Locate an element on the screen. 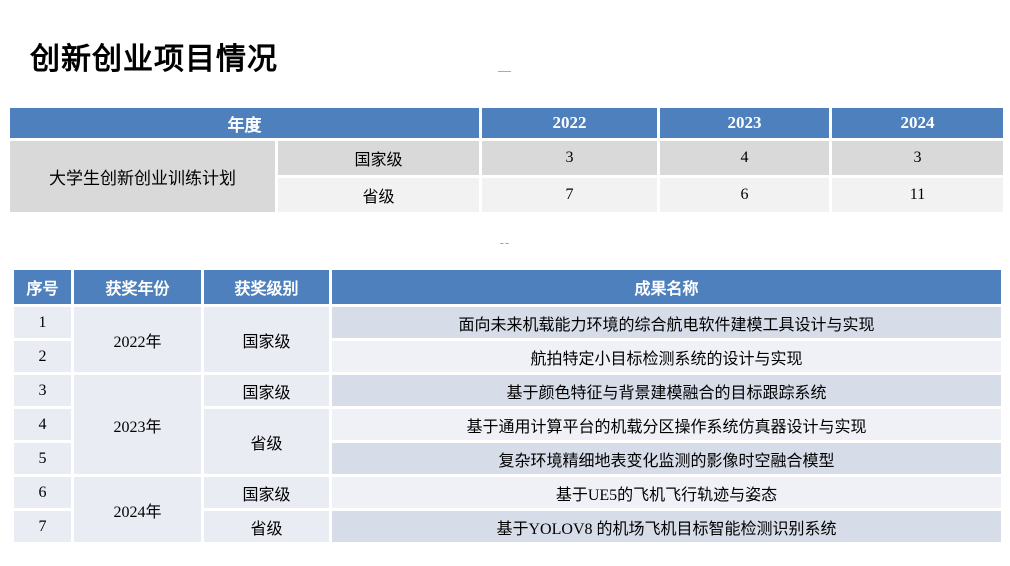 The height and width of the screenshot is (566, 1010). table-row: 5 复杂环境精细地表变化监测的影像时空融合模型 is located at coordinates (507, 458).